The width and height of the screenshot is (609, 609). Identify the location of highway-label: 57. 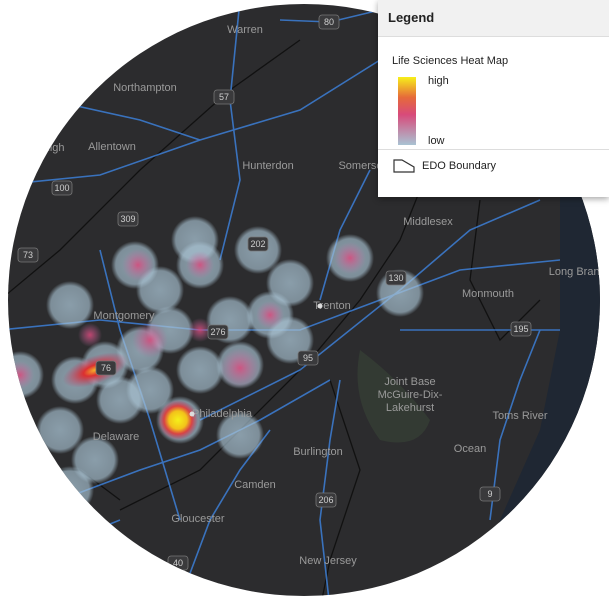
(224, 97).